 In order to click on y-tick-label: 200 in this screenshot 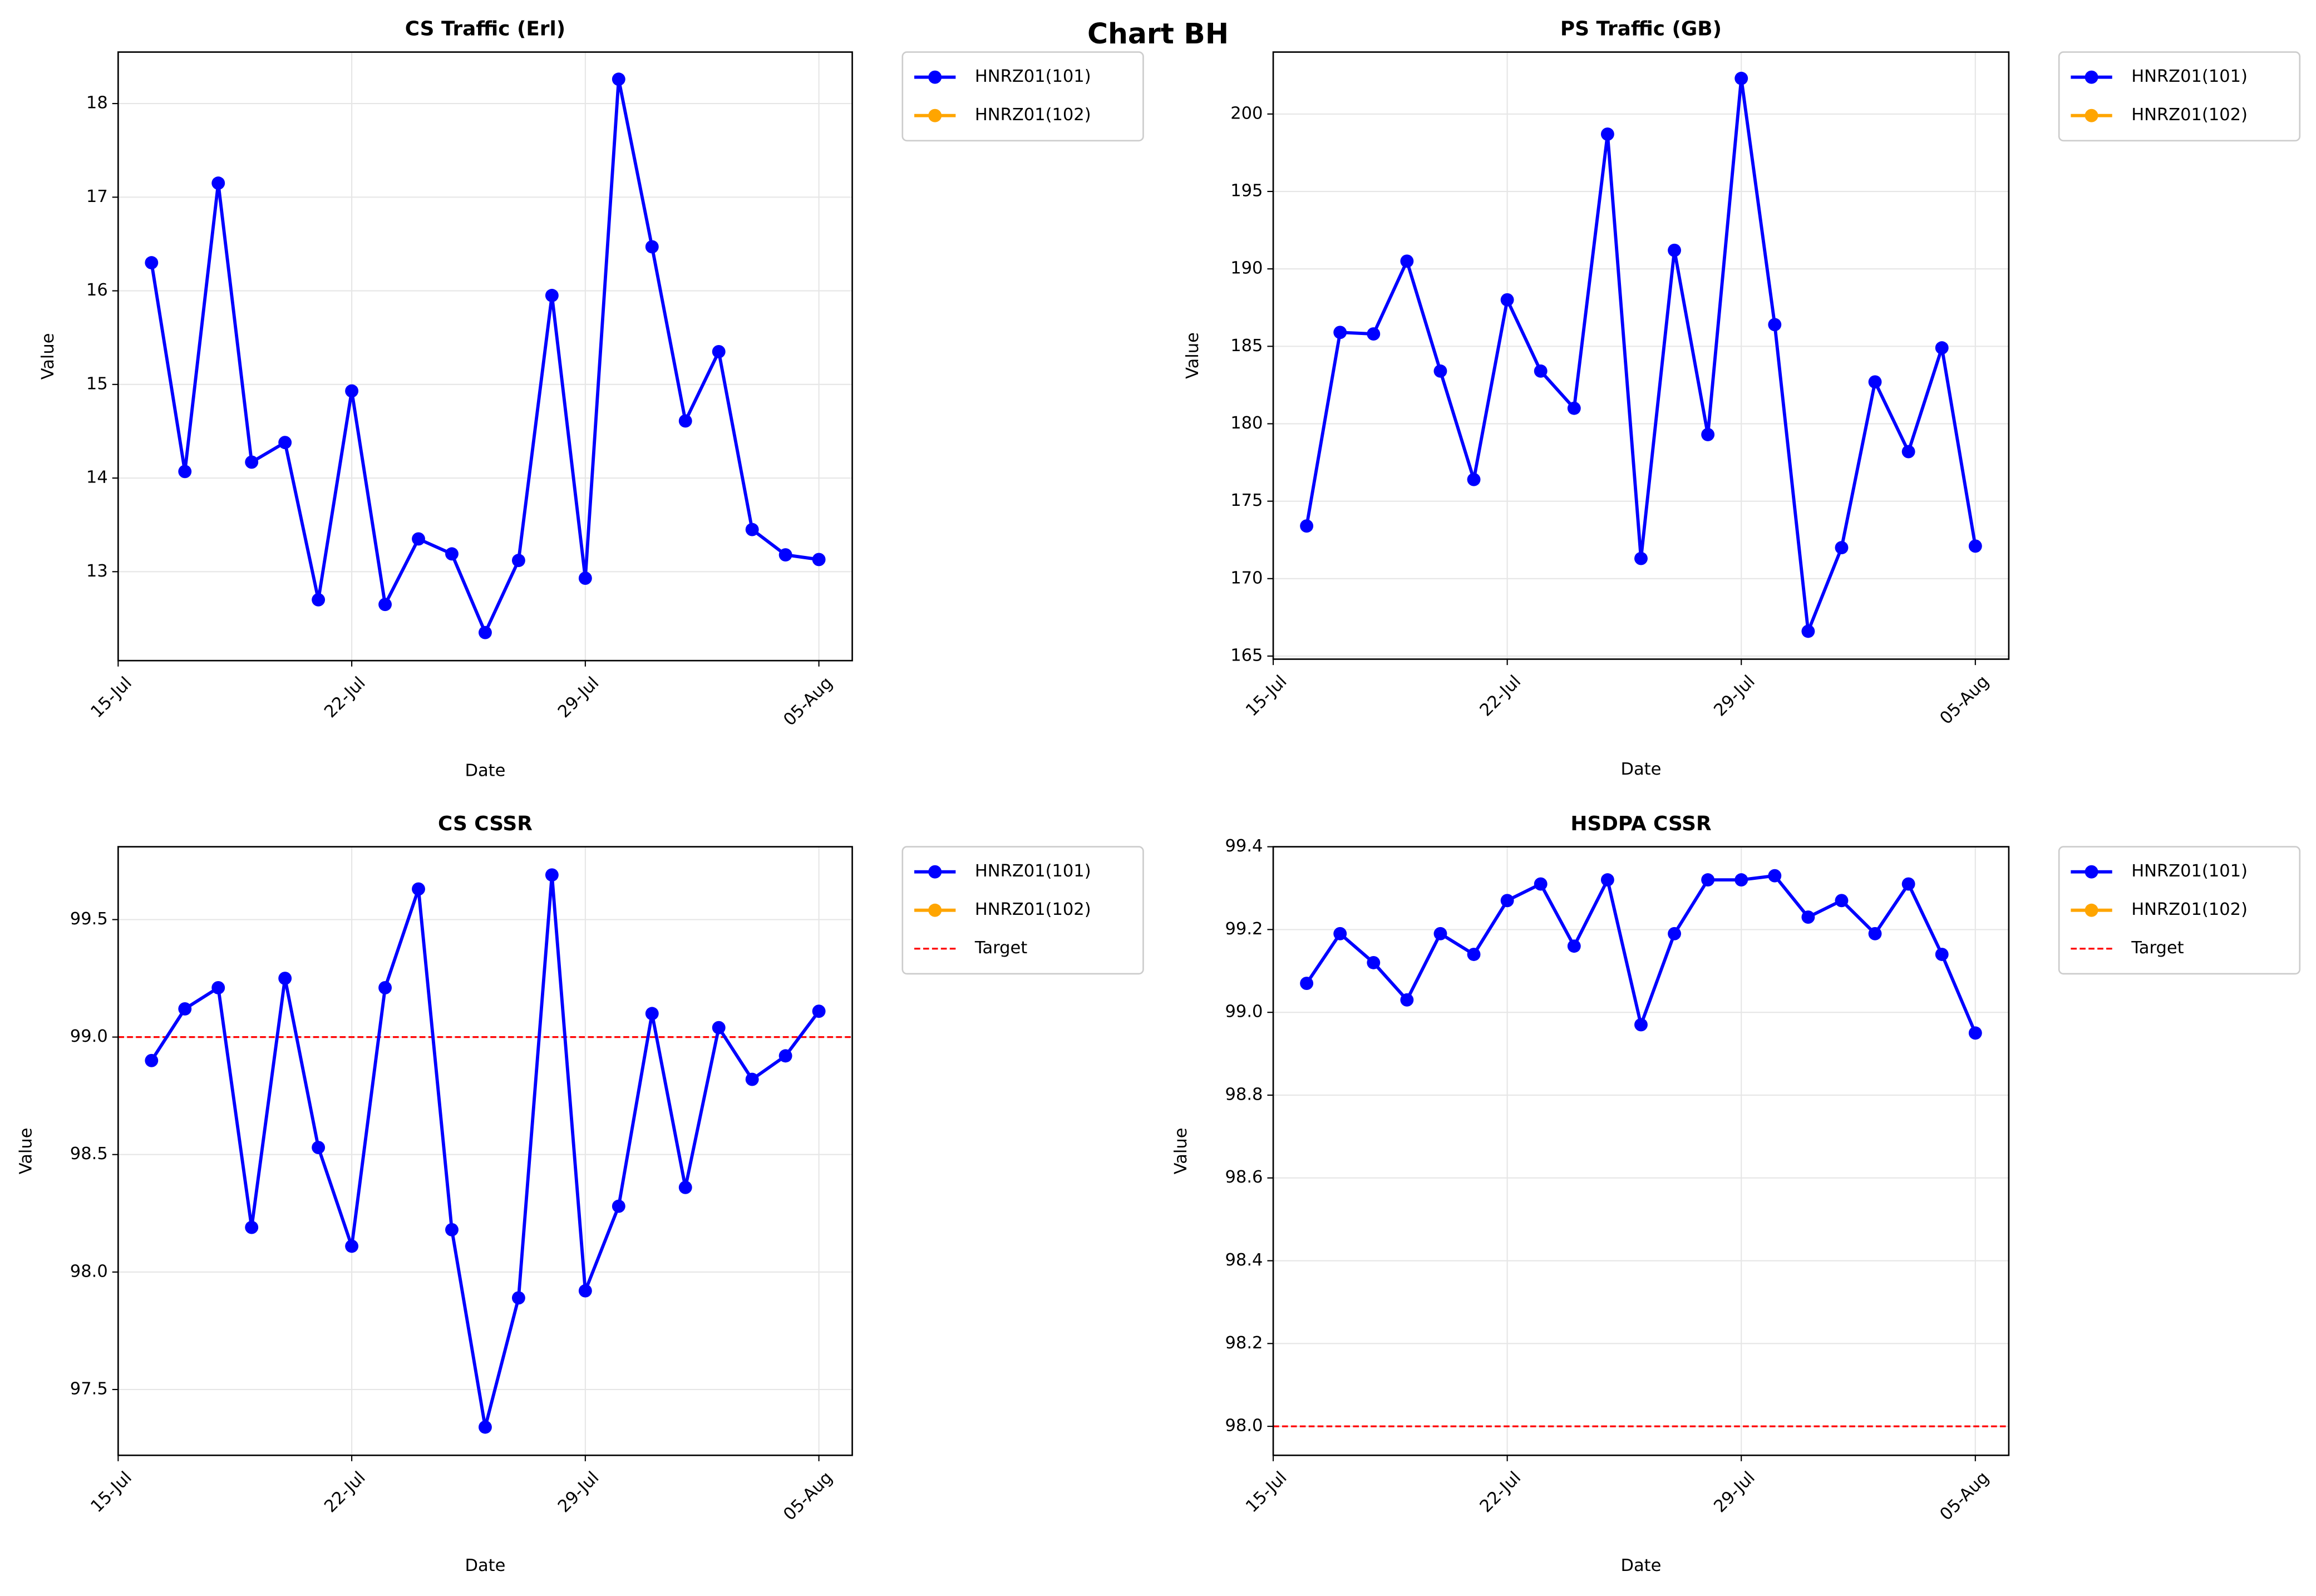, I will do `click(1246, 113)`.